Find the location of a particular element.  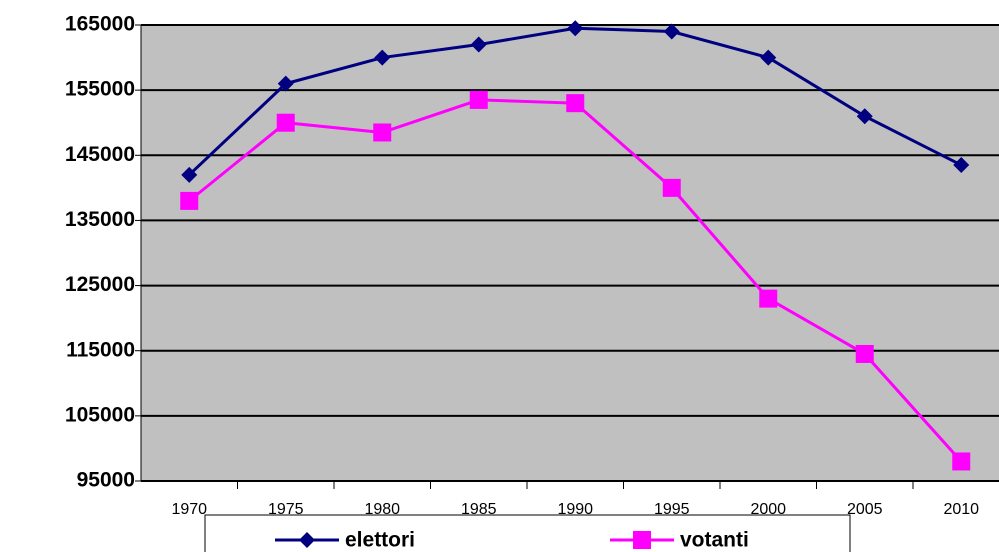

x-tick-label: 2010 is located at coordinates (961, 509).